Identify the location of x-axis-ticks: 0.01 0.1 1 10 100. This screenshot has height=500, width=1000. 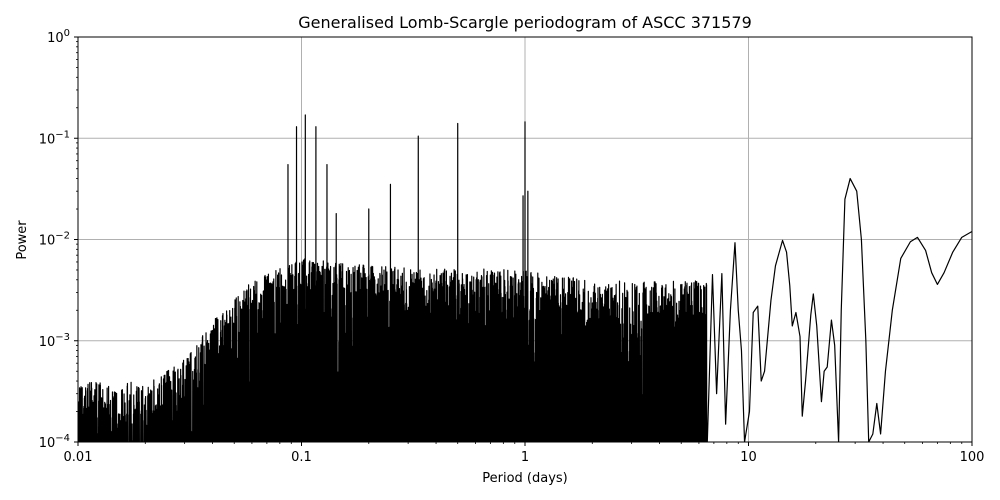
(524, 453).